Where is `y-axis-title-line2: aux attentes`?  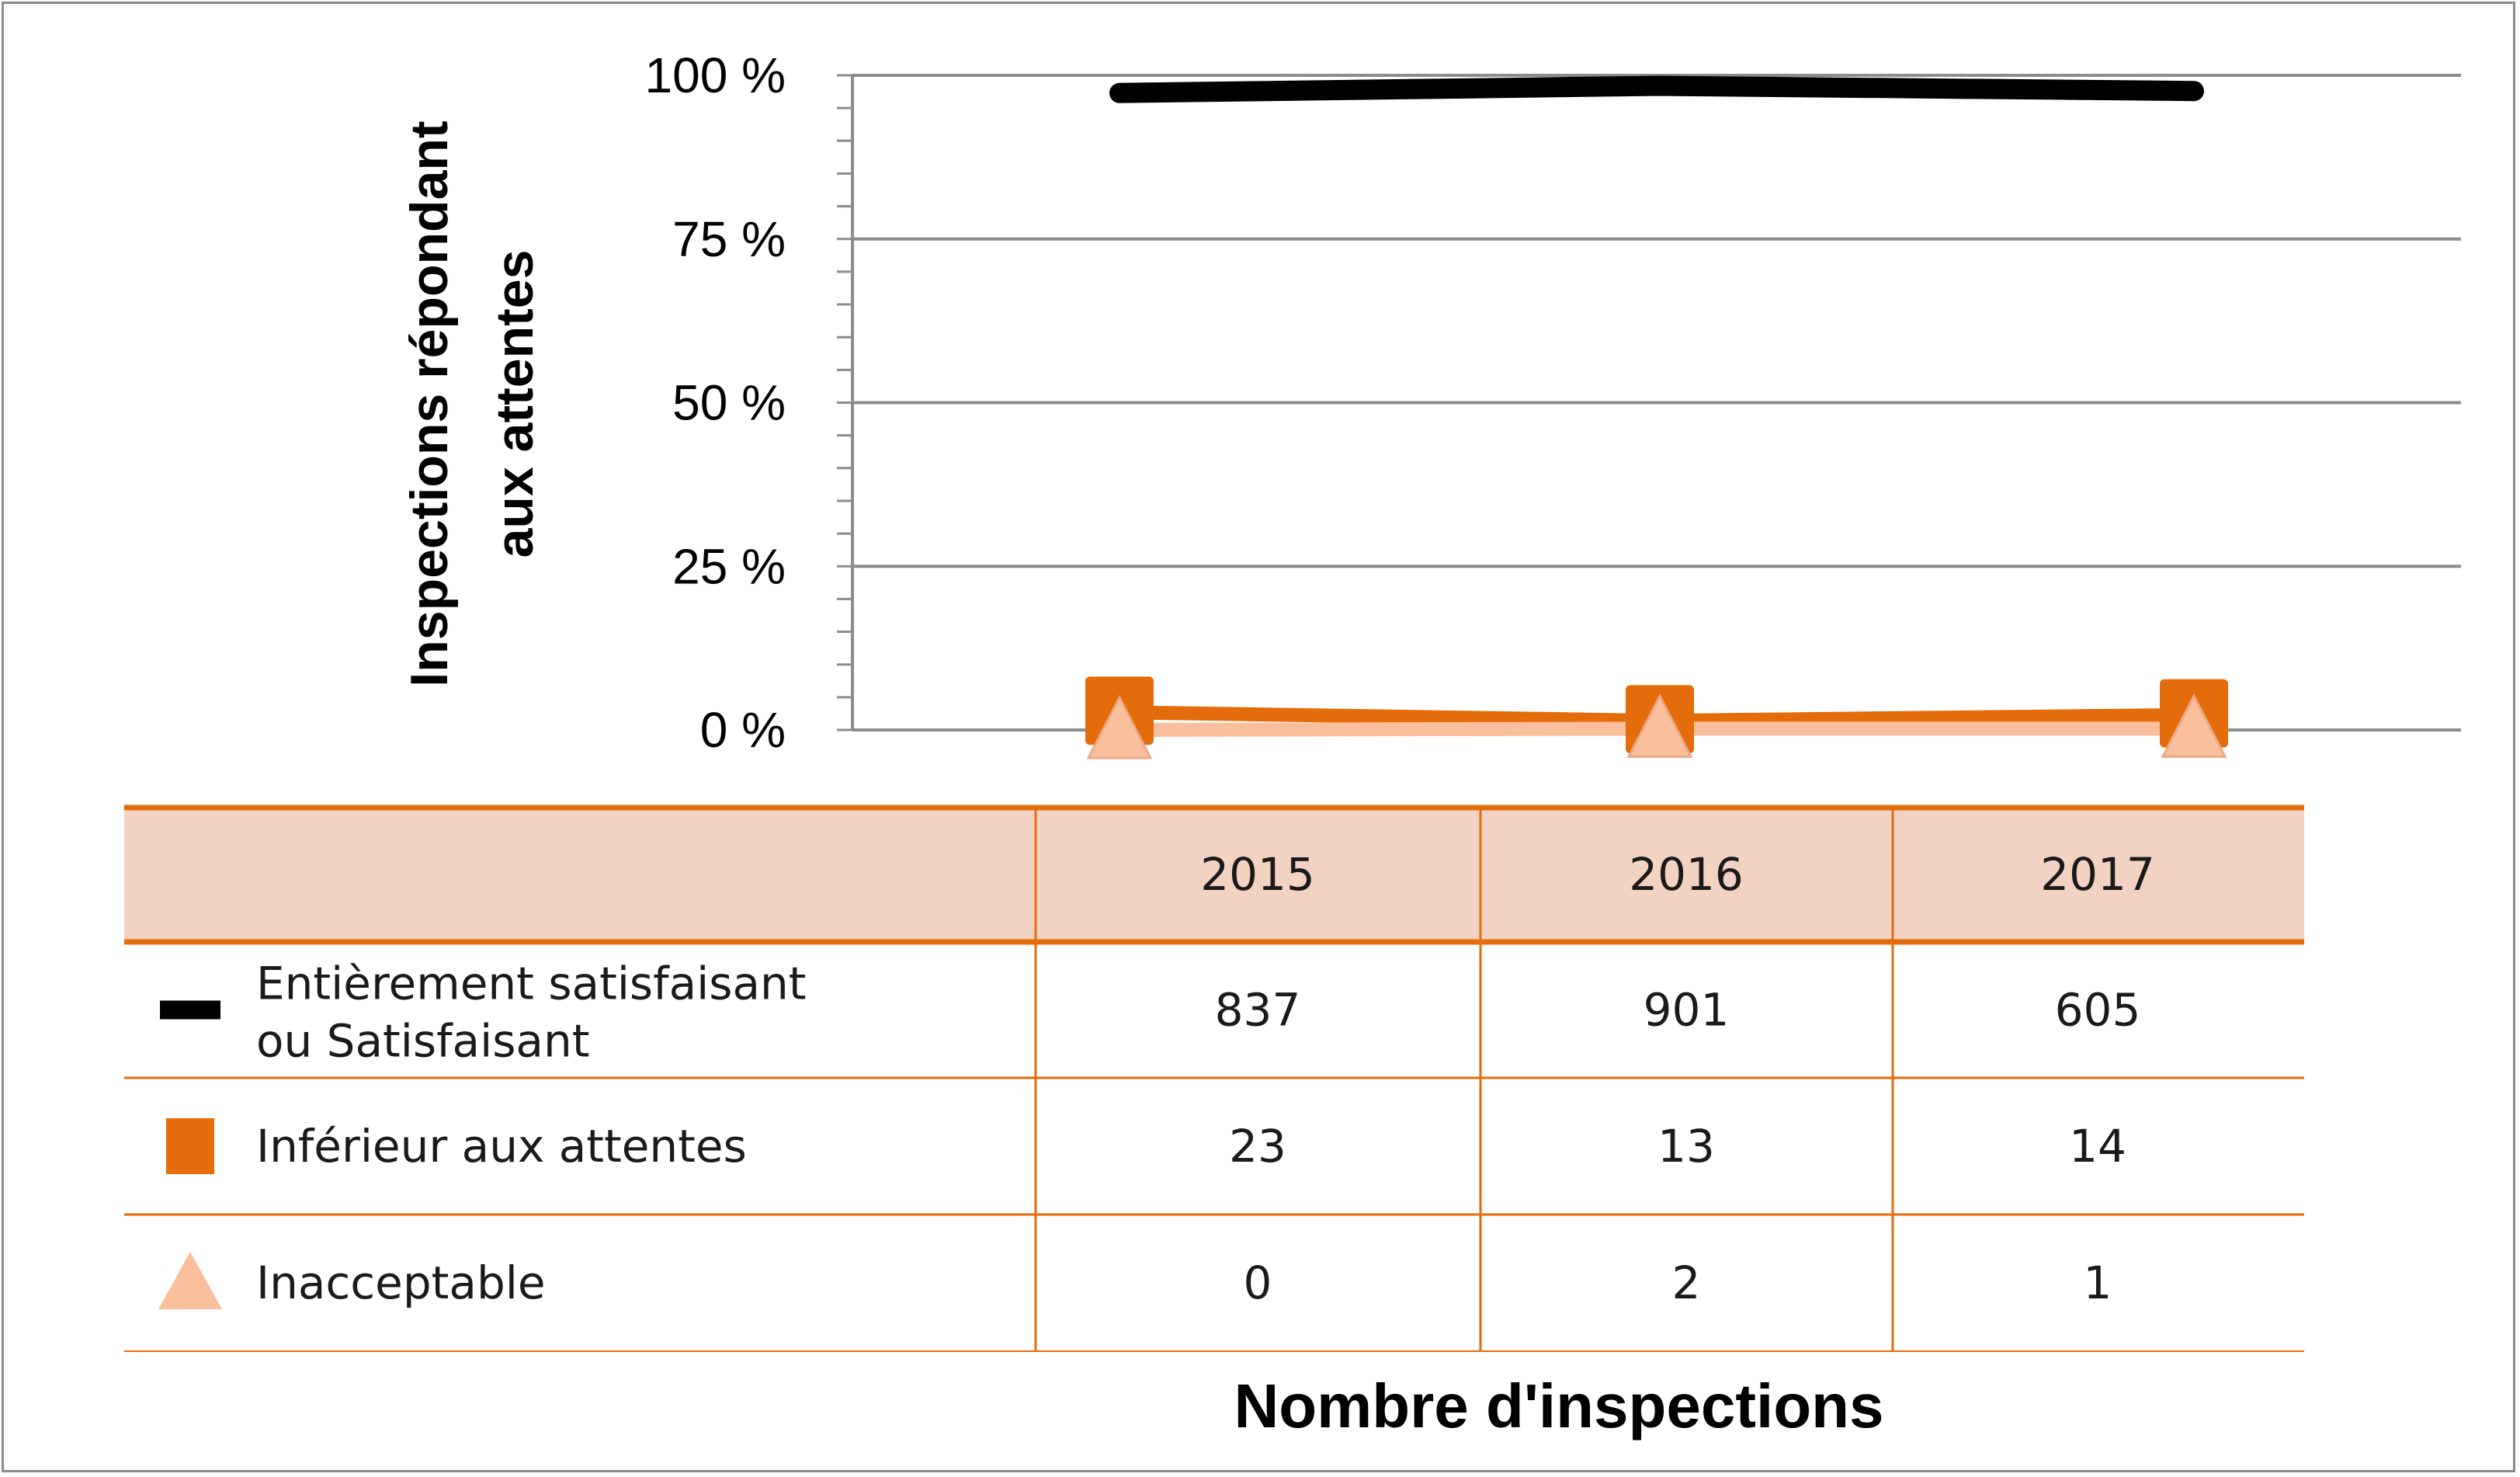
y-axis-title-line2: aux attentes is located at coordinates (514, 404).